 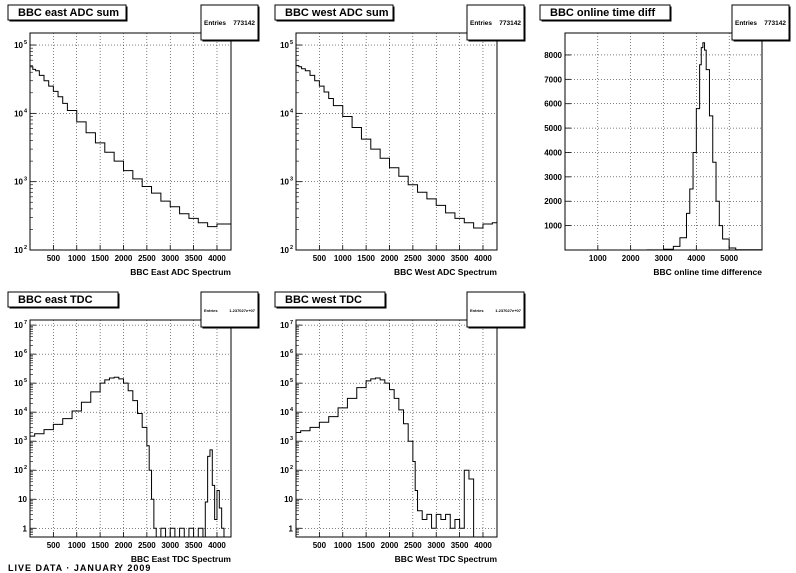 I want to click on chart-title: BBC west TDC, so click(x=323, y=300).